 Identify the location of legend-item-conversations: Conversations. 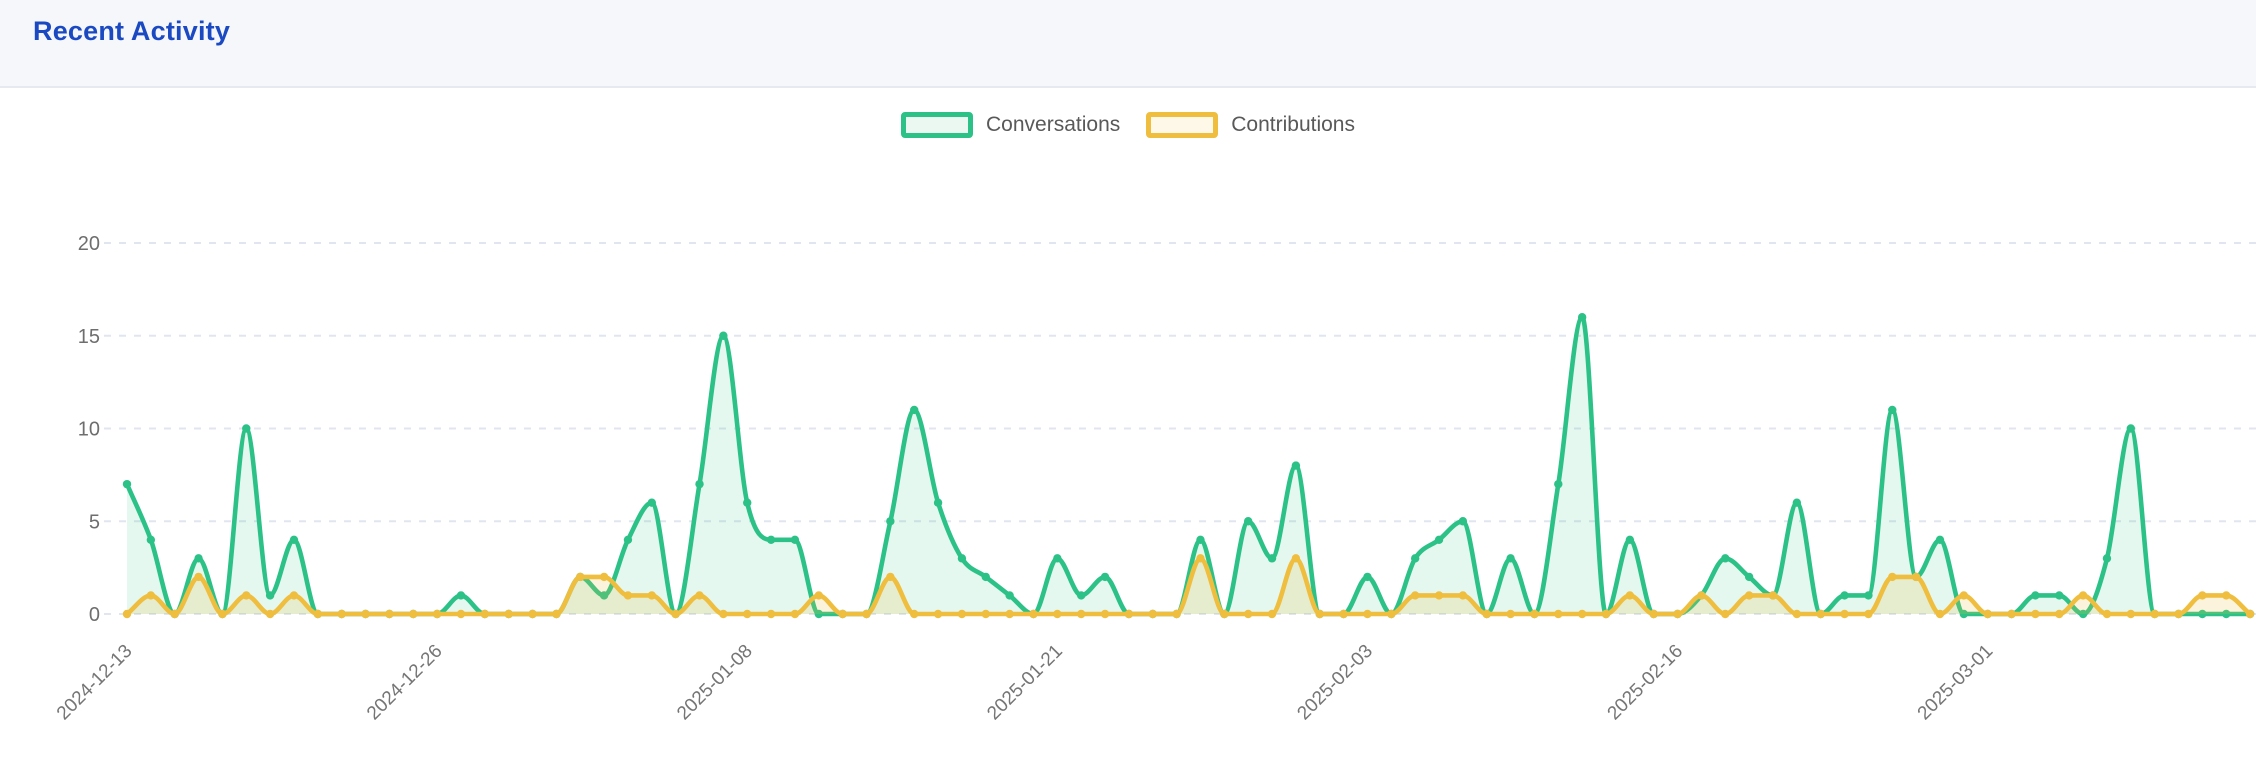
(1010, 125).